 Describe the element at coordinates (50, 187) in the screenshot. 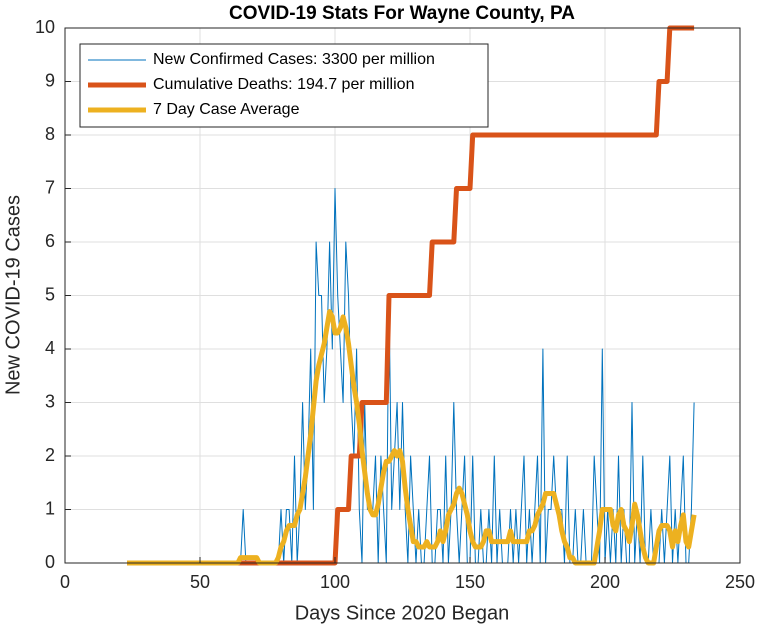

I see `y-tick-label: 7` at that location.